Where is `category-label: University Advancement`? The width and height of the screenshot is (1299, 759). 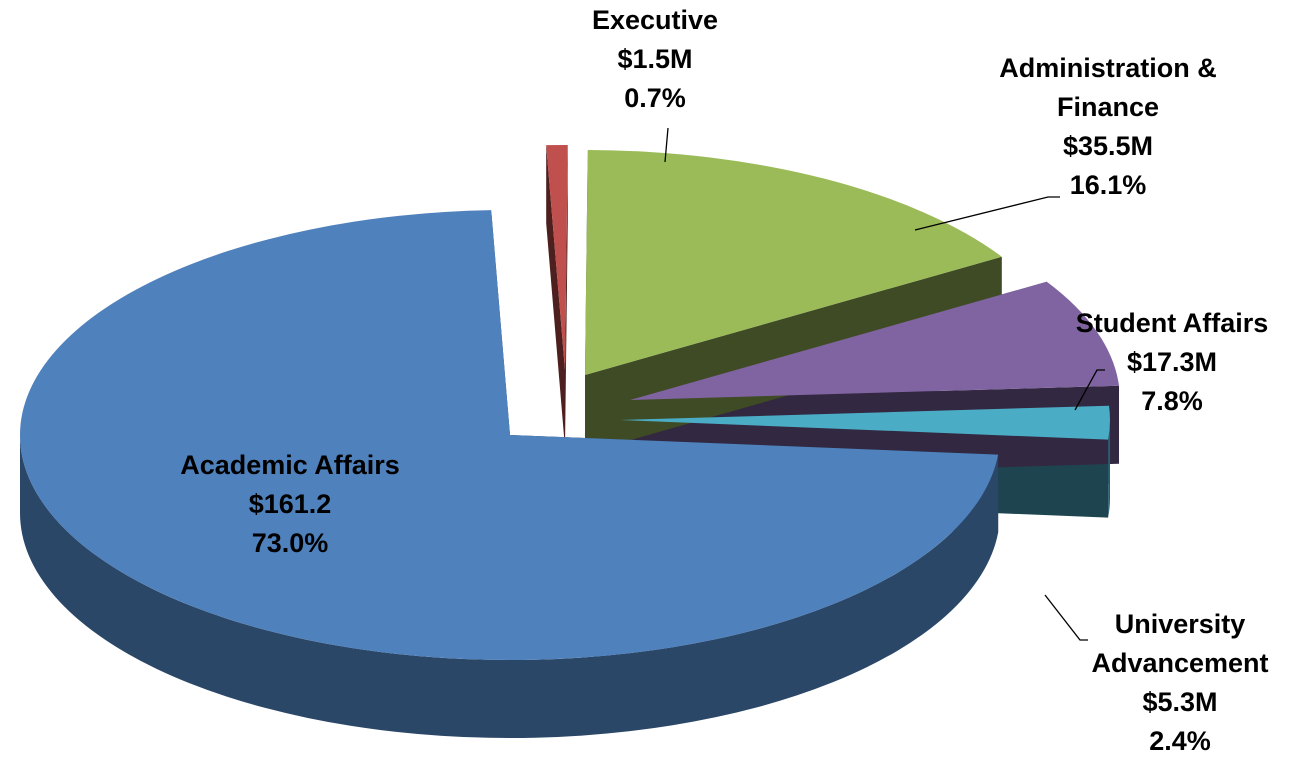 category-label: University Advancement is located at coordinates (1179, 643).